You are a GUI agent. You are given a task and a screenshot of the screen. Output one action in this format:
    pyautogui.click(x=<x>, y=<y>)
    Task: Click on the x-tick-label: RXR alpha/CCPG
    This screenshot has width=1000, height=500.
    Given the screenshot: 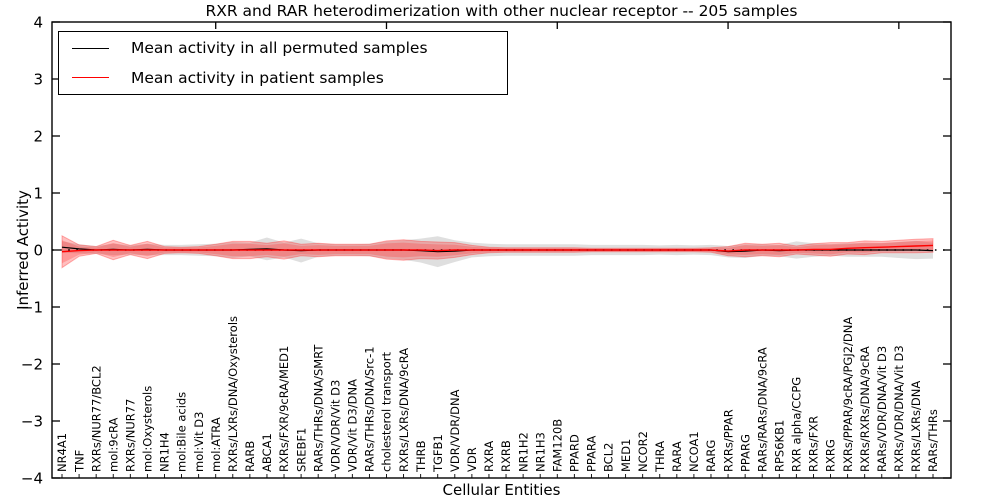 What is the action you would take?
    pyautogui.click(x=797, y=424)
    